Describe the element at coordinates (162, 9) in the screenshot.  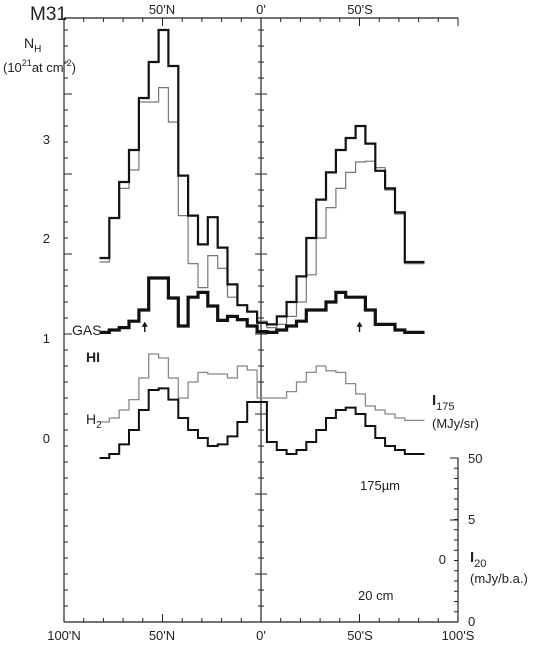
I see `x-tick-label-top: 50'N` at that location.